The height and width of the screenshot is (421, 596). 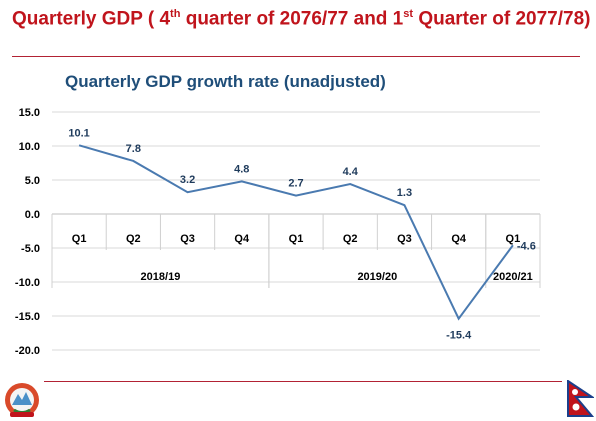 What do you see at coordinates (22, 400) in the screenshot?
I see `nepal-emblem-icon` at bounding box center [22, 400].